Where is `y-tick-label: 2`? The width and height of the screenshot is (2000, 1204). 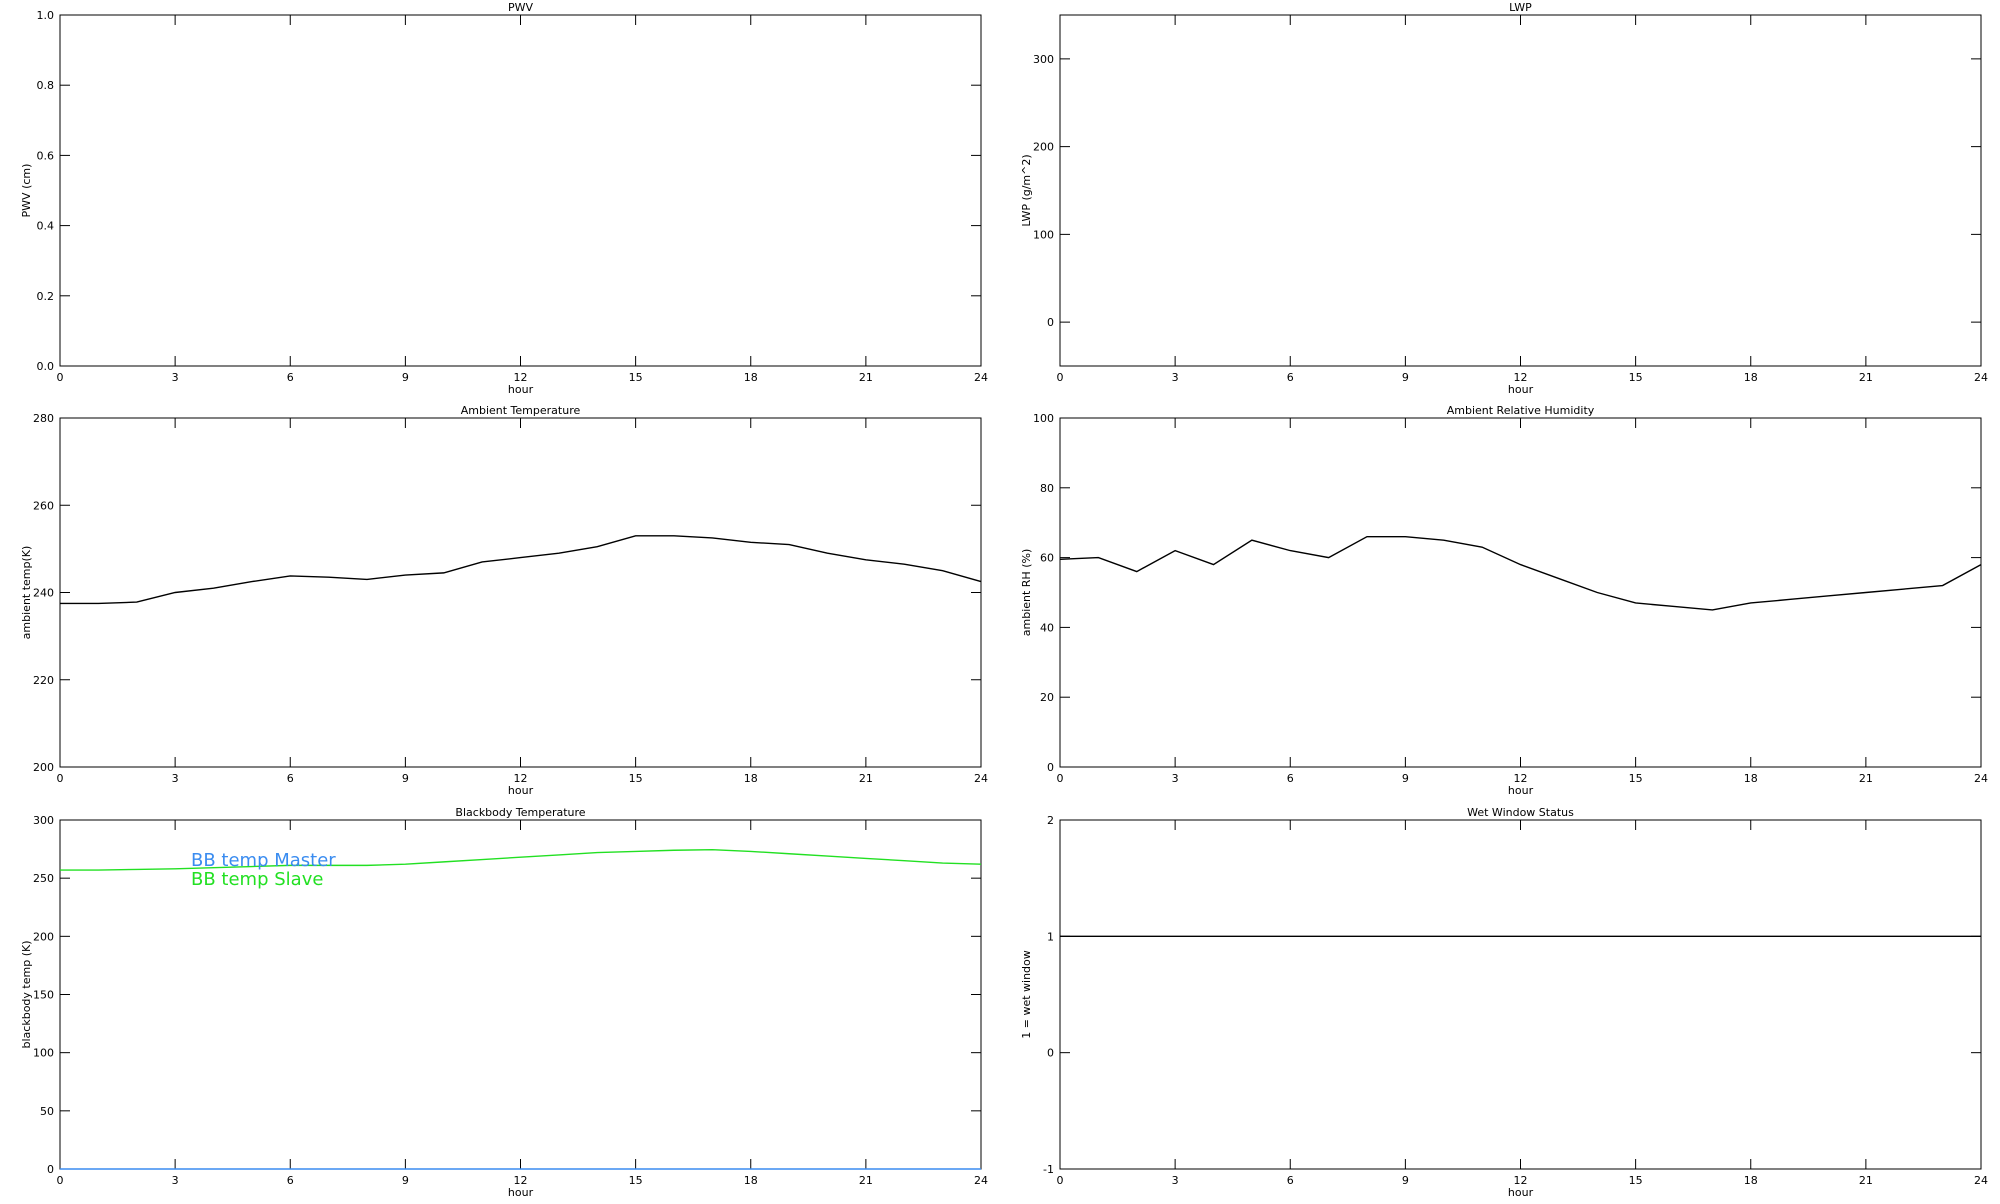 y-tick-label: 2 is located at coordinates (1050, 820).